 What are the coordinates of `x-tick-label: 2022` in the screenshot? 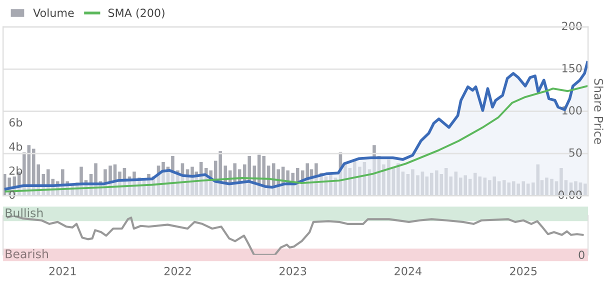 It's located at (177, 271).